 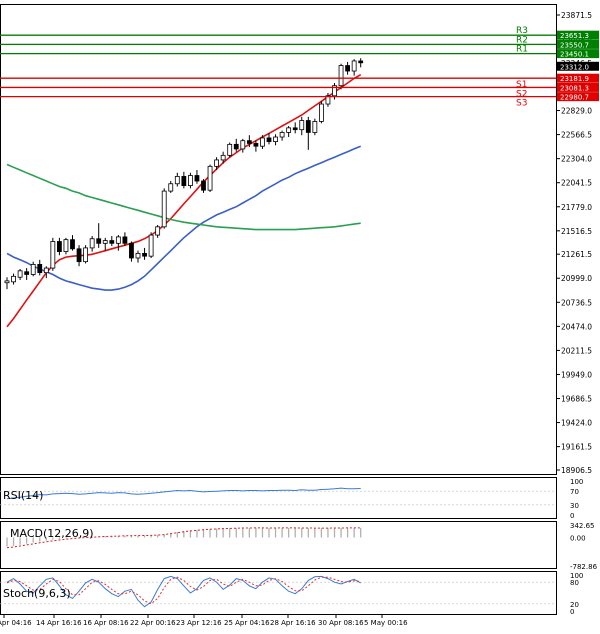 I want to click on stoch-d-line, so click(x=183, y=590).